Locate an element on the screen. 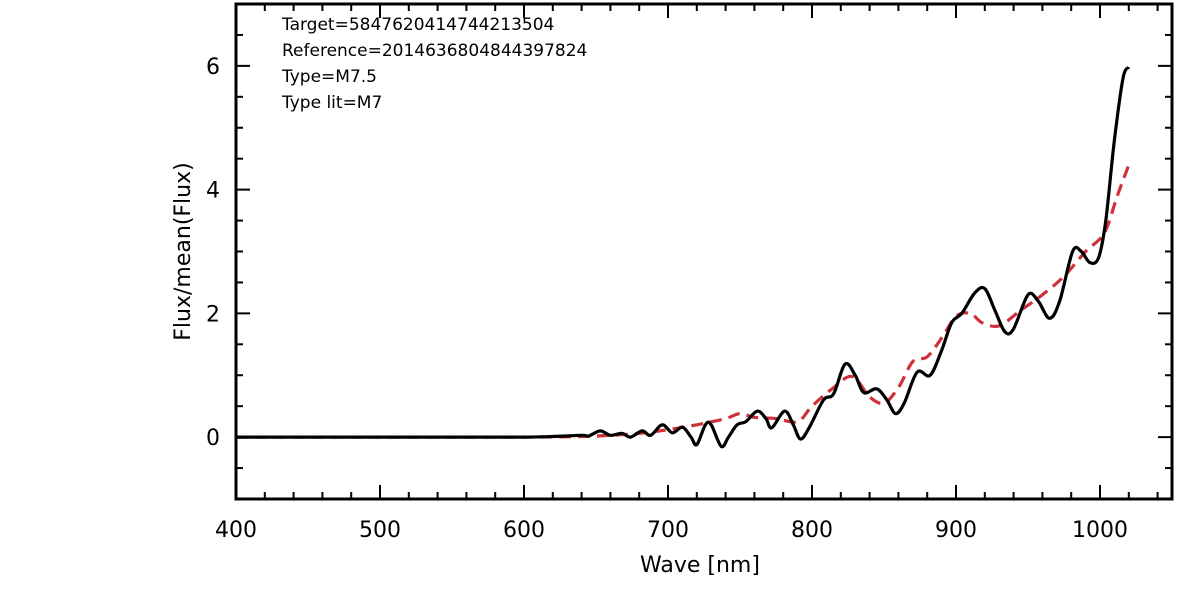 Image resolution: width=1180 pixels, height=594 pixels. x-tick-label: 600 is located at coordinates (524, 530).